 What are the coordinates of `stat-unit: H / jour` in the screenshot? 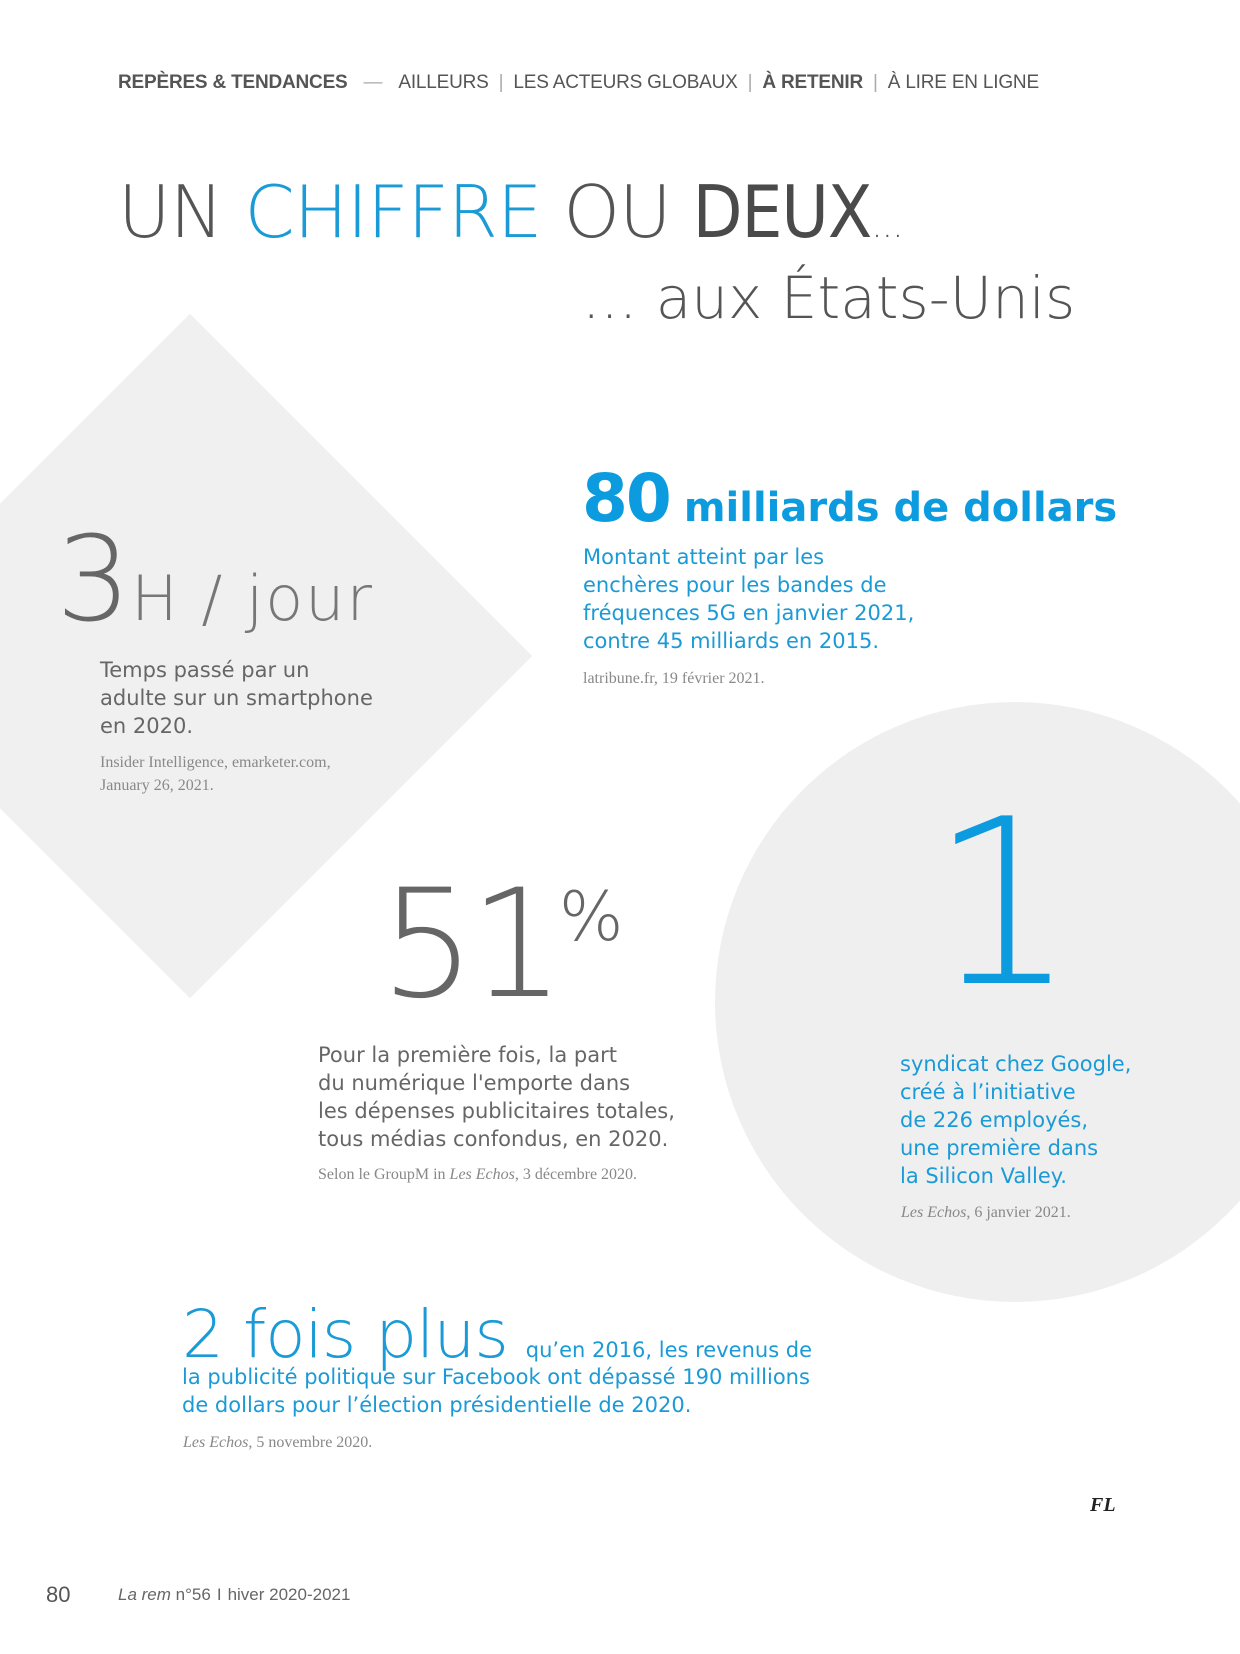 It's located at (252, 598).